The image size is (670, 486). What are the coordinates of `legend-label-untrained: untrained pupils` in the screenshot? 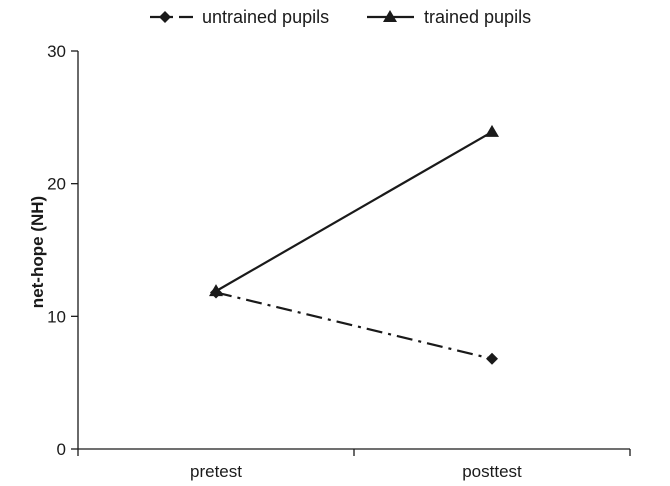 It's located at (265, 17).